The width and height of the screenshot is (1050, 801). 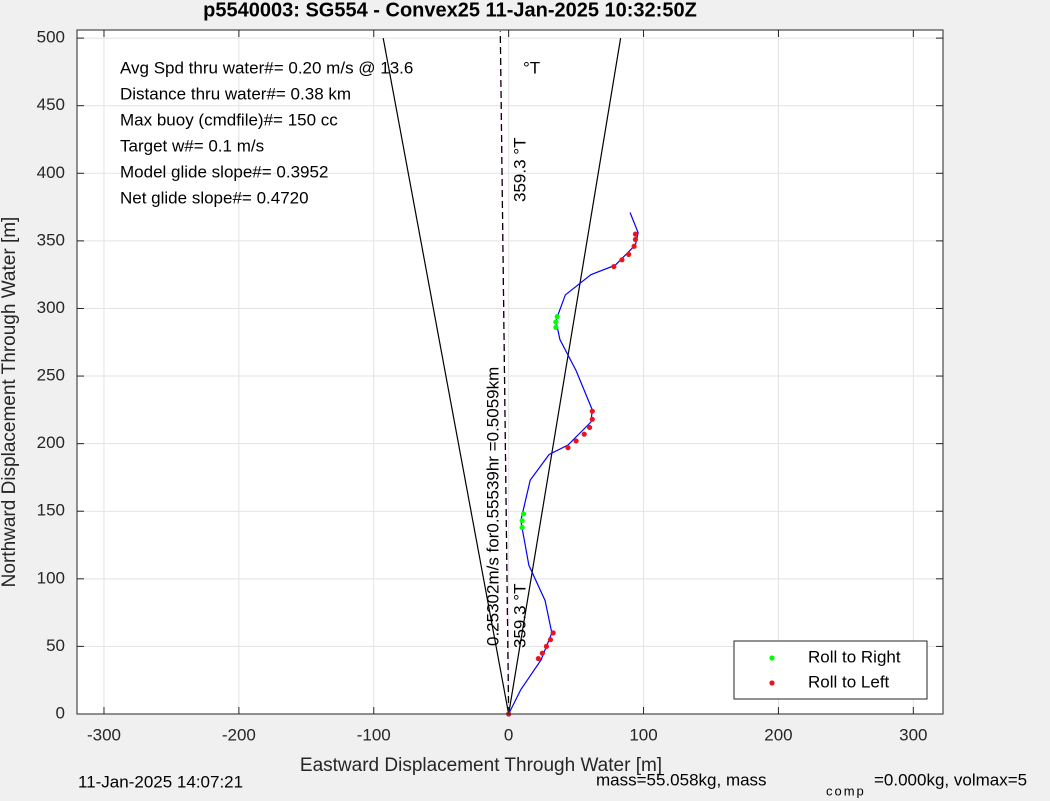 What do you see at coordinates (229, 119) in the screenshot?
I see `annotation: Max buoy (cmdfile)#= 150 cc` at bounding box center [229, 119].